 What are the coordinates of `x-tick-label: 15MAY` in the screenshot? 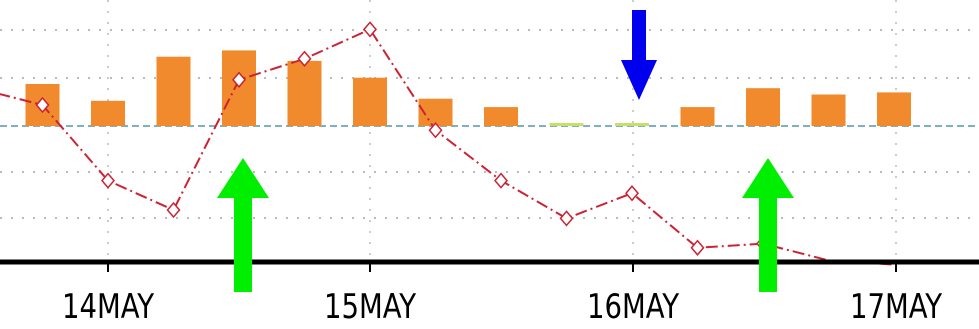 It's located at (370, 307).